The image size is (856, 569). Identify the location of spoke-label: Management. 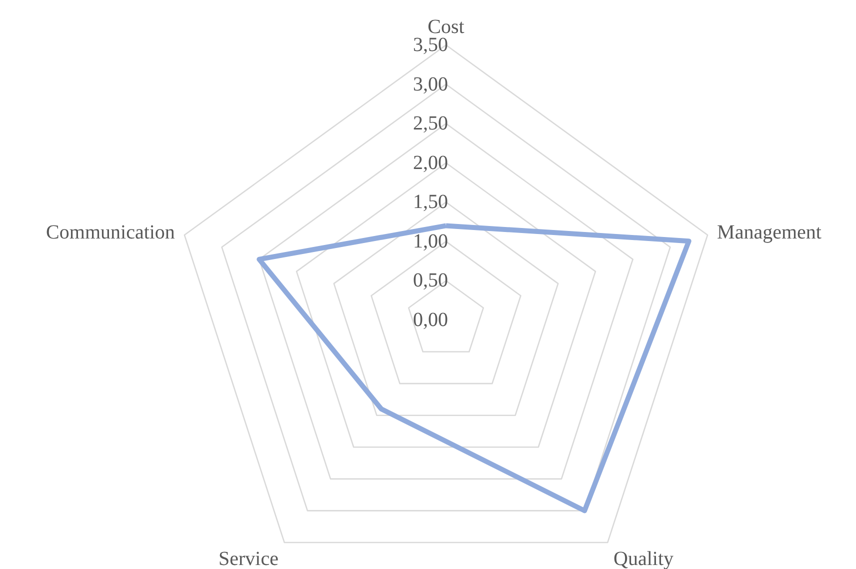
(769, 233).